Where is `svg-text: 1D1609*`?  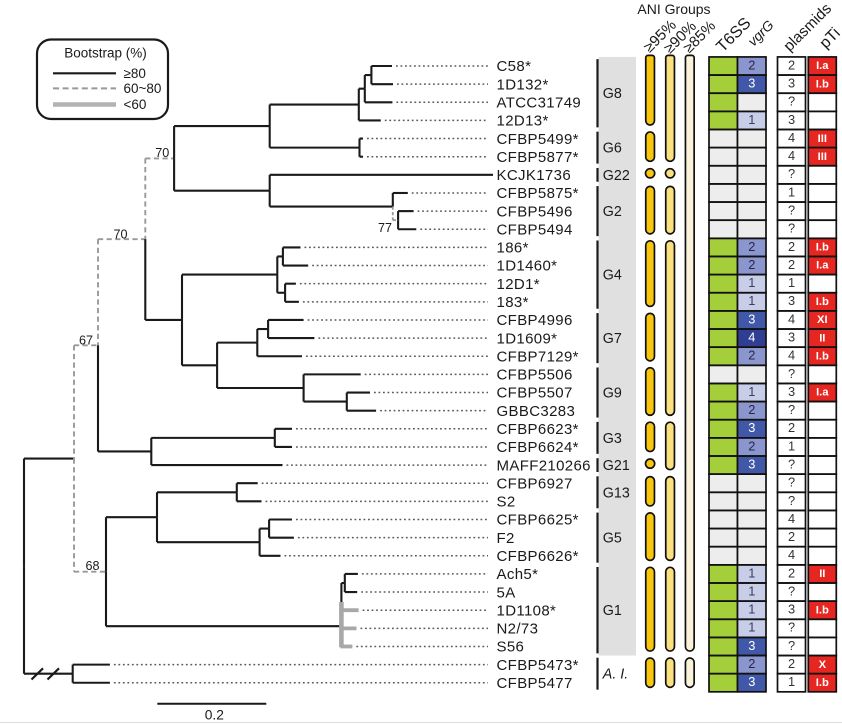 svg-text: 1D1609* is located at coordinates (527, 338).